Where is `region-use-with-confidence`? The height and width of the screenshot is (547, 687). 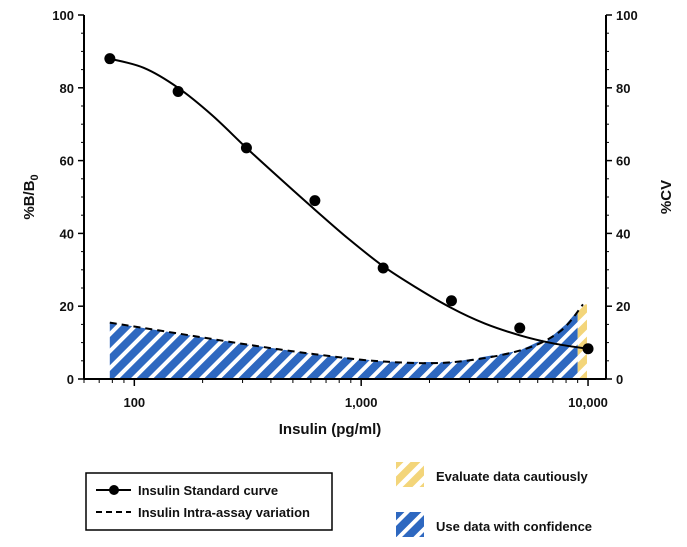
region-use-with-confidence is located at coordinates (343, 344).